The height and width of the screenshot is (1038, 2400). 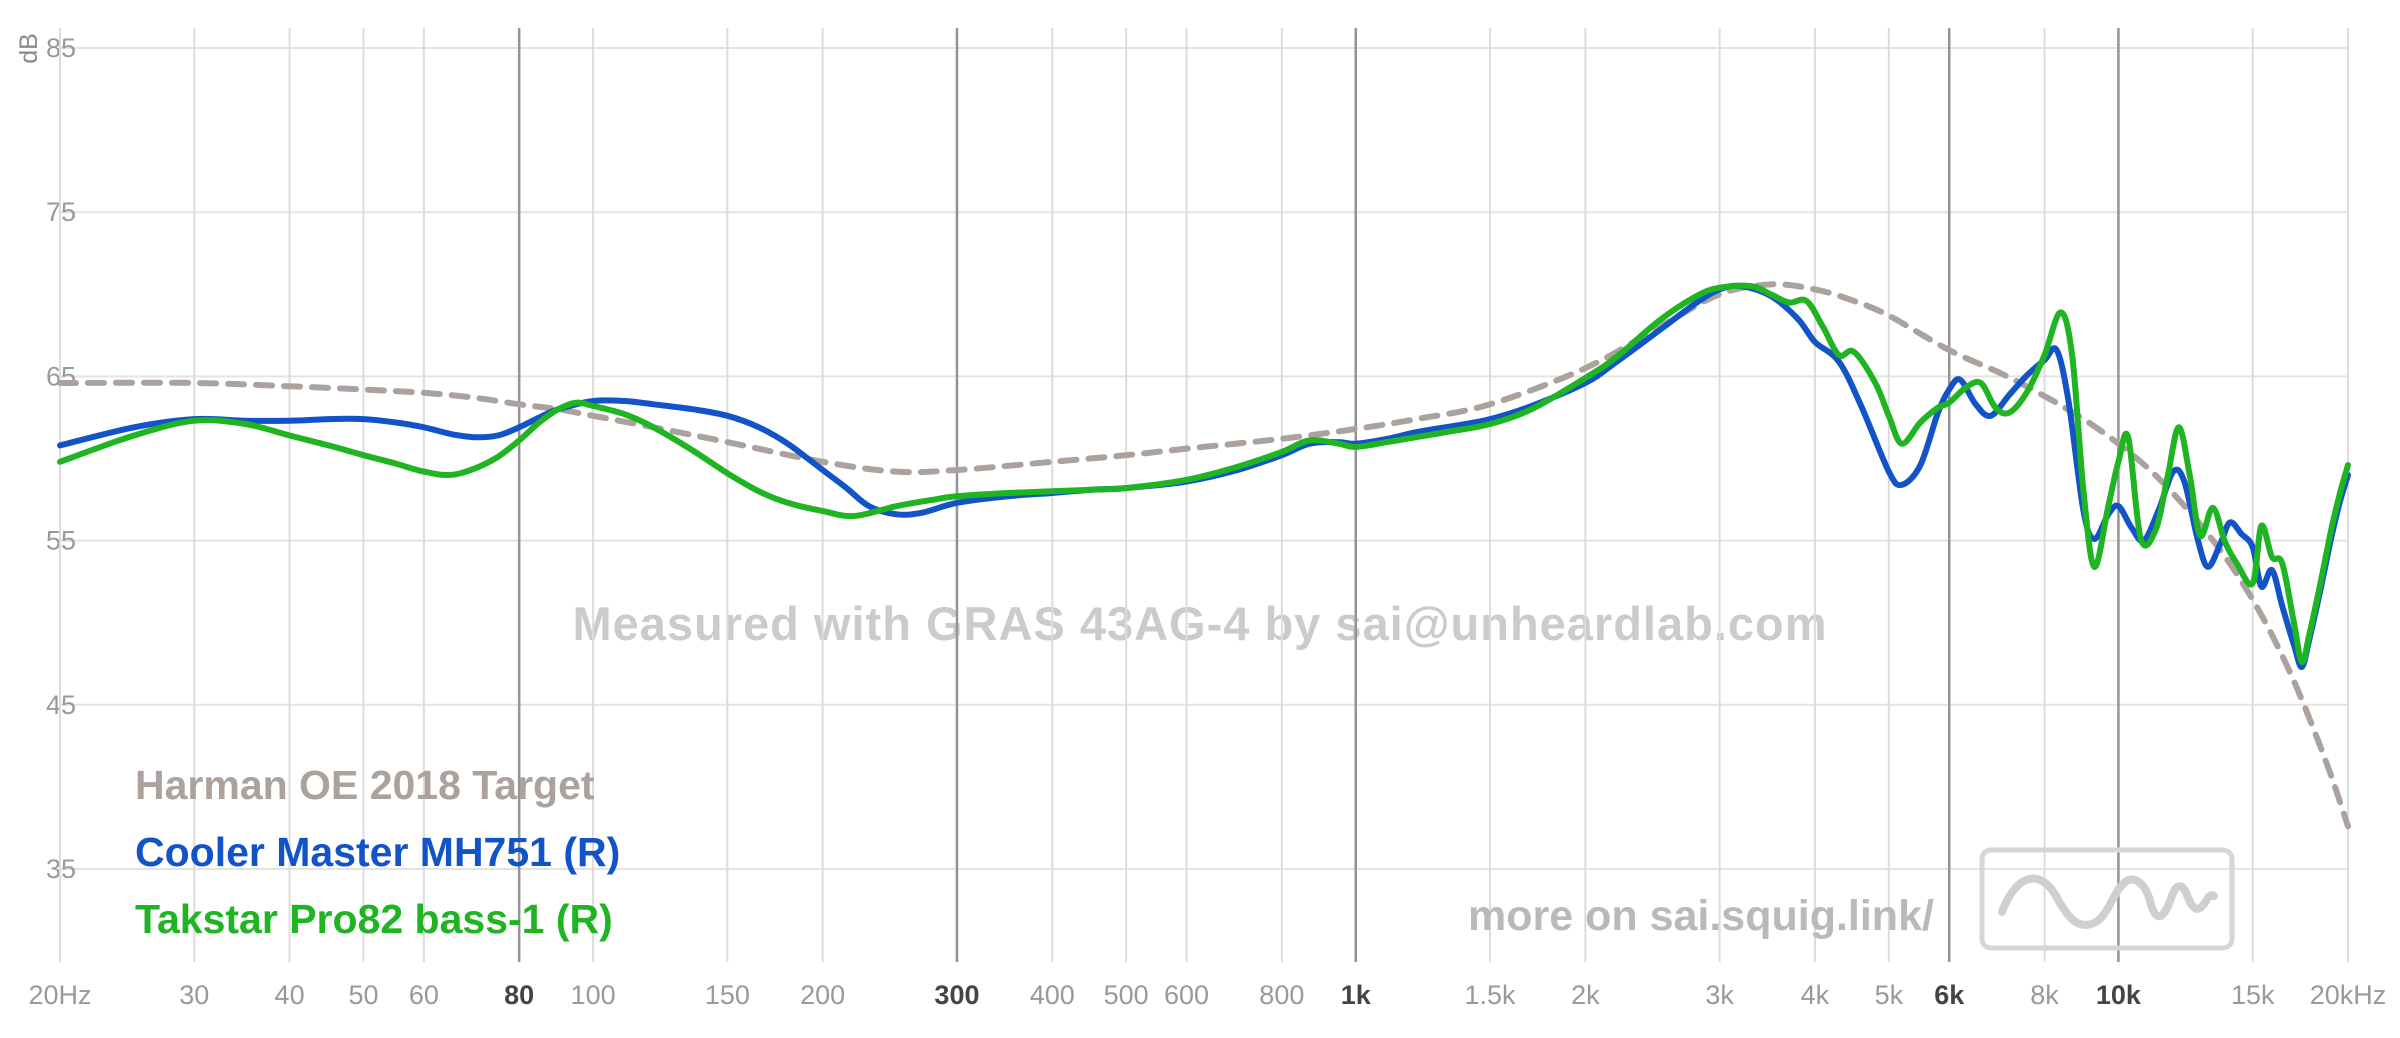 I want to click on svg-text: 30, so click(x=194, y=995).